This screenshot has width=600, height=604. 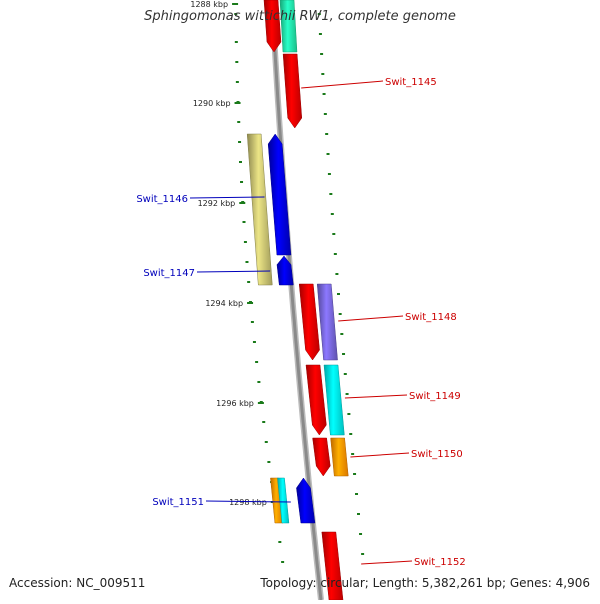 What do you see at coordinates (327, 322) in the screenshot?
I see `purple-feature` at bounding box center [327, 322].